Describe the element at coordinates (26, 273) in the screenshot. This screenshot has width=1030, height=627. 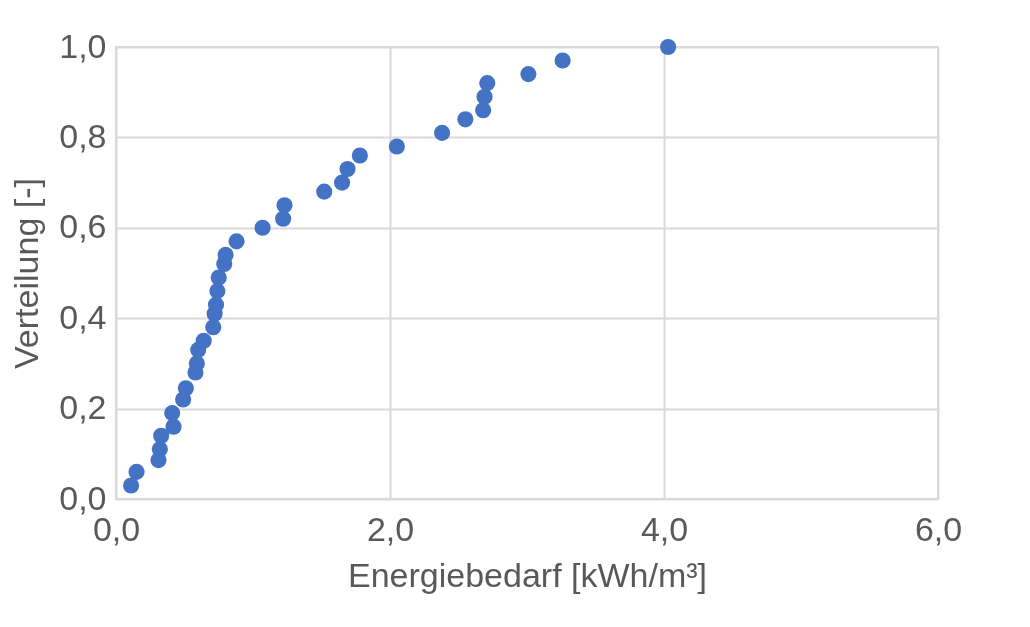
I see `y-axis-title: Verteilung [-]` at that location.